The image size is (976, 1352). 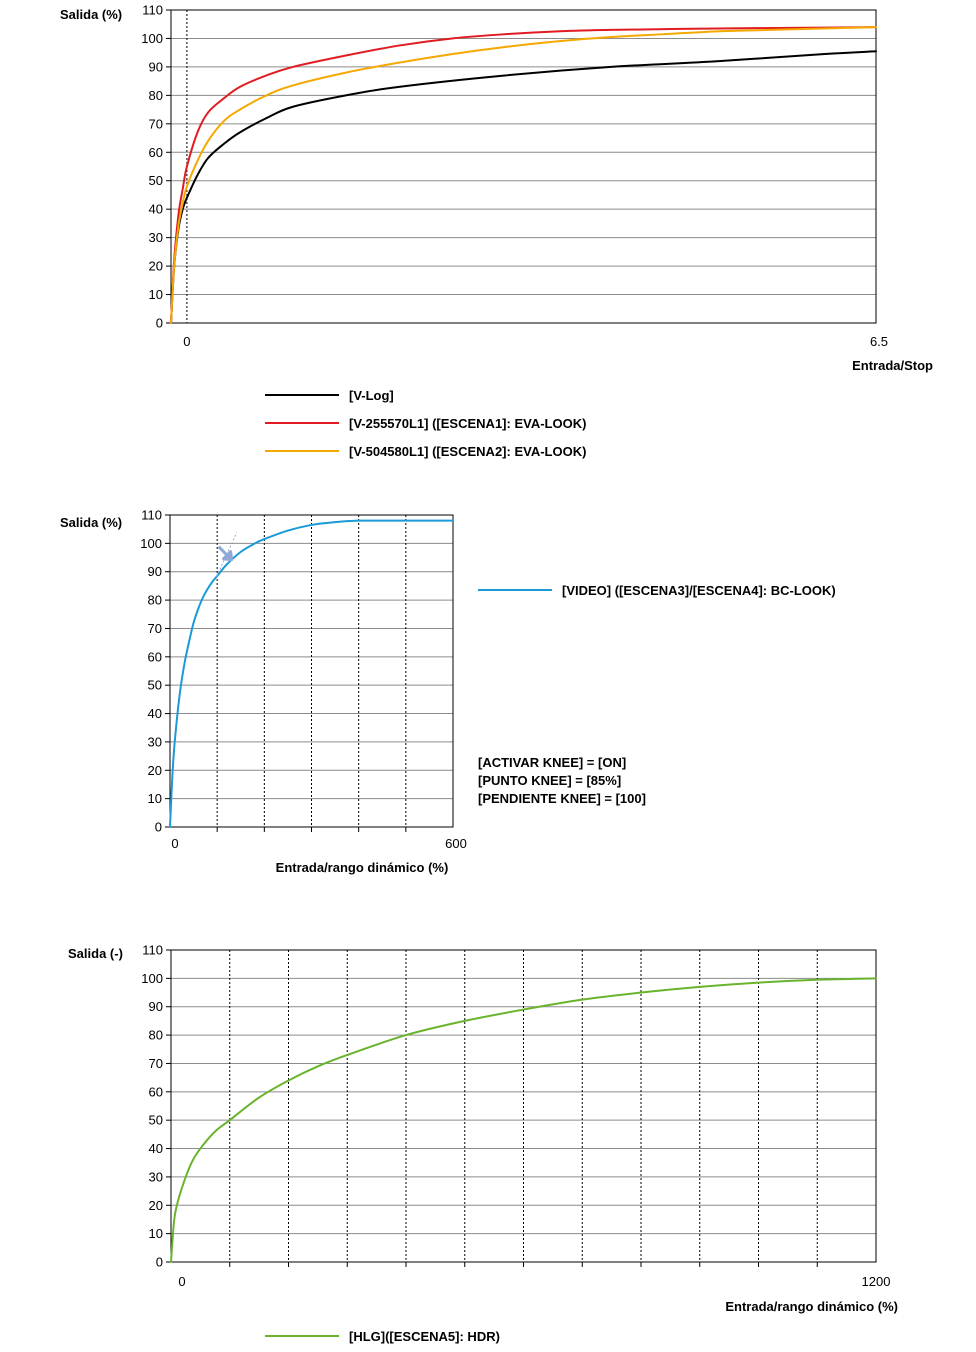 I want to click on x-axis-label: Entrada/Stop, so click(x=892, y=365).